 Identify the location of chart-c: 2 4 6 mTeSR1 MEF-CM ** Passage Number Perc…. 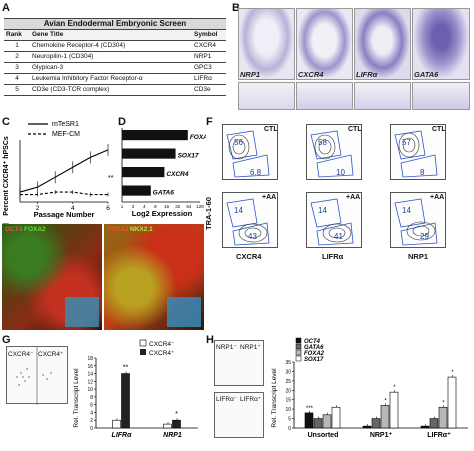
(58, 170).